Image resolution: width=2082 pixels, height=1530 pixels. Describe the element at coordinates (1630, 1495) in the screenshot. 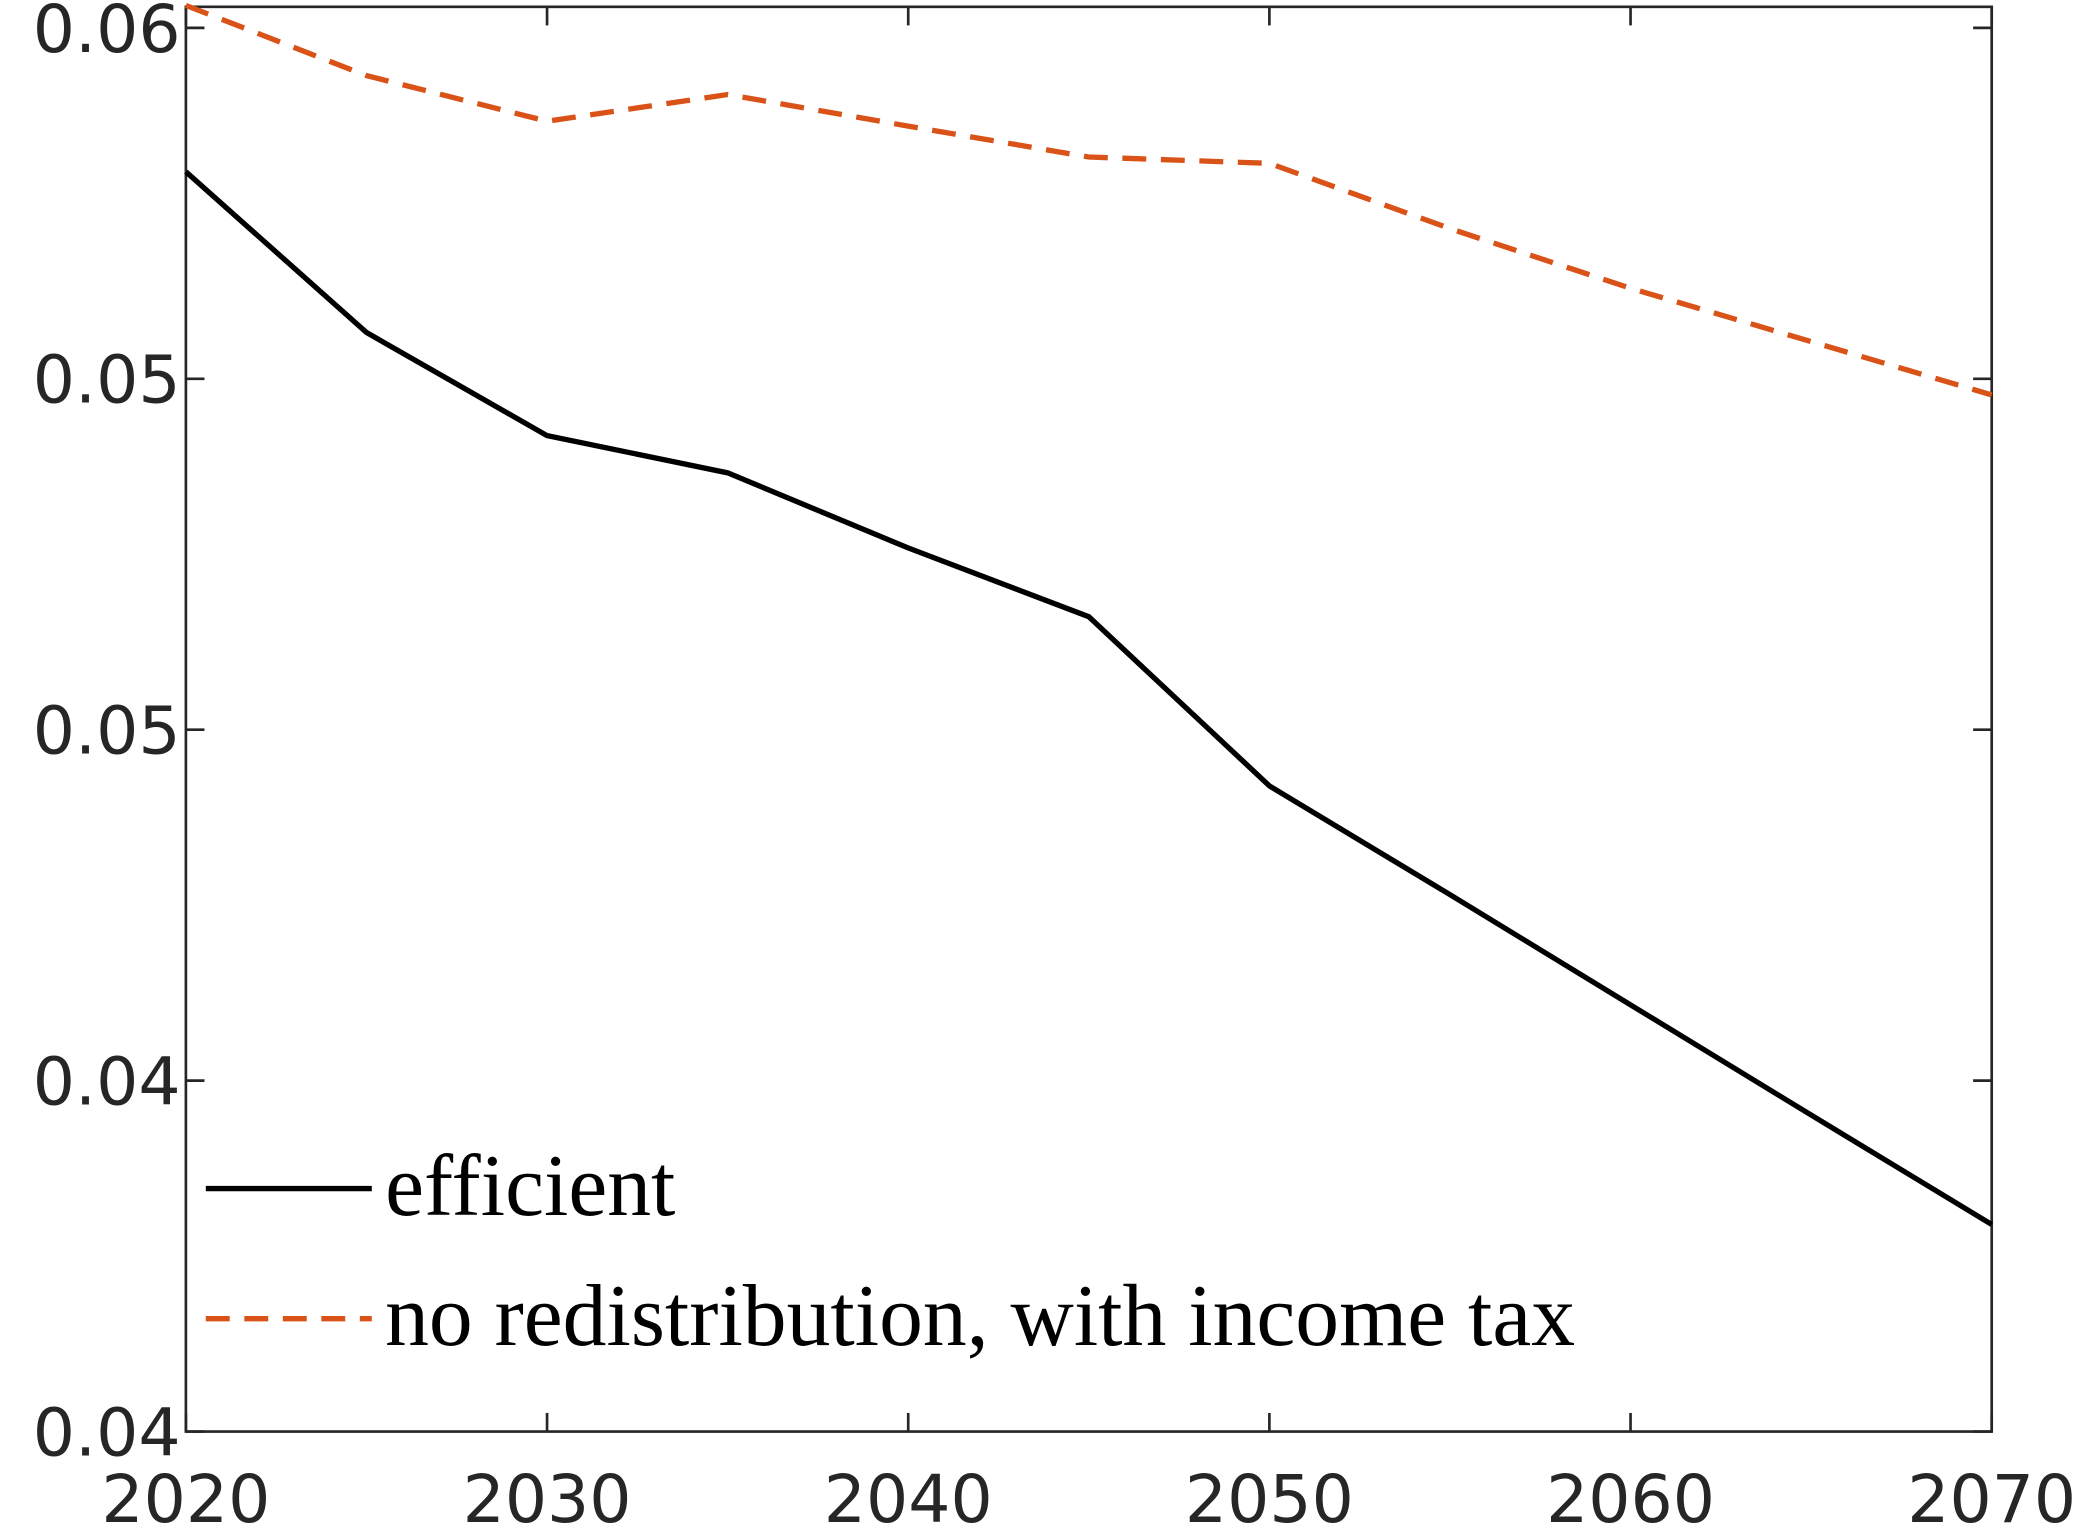

I see `x-tick-label: 2060` at that location.